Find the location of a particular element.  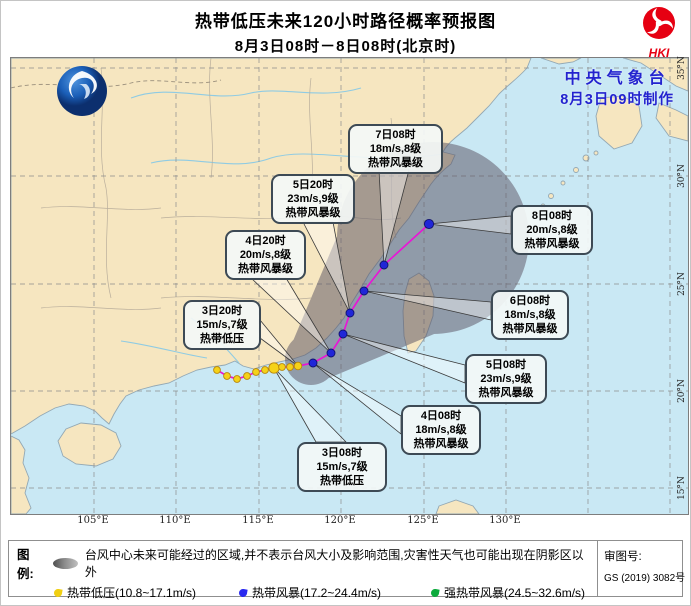

legend-item-td: 热带低压(10.8~17.1m/s) is located at coordinates (146, 592).